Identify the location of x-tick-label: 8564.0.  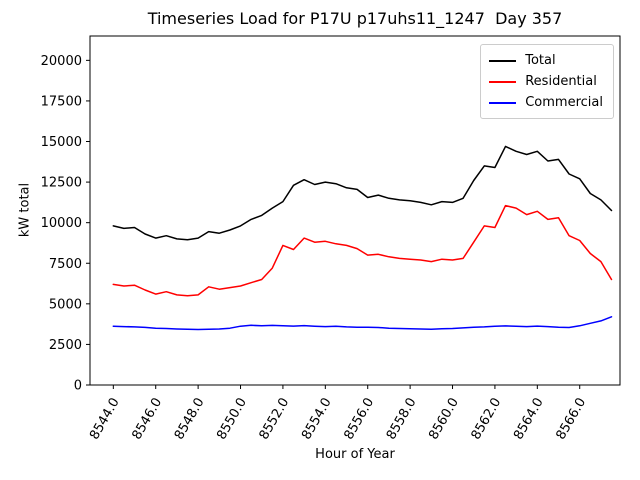
(529, 419).